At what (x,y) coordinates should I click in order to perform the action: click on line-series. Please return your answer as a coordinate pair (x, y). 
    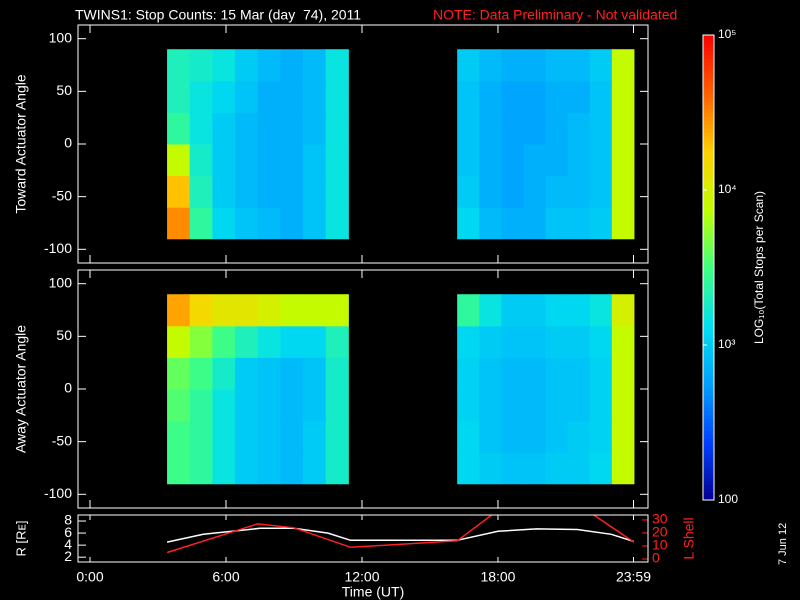
    Looking at the image, I should click on (400, 534).